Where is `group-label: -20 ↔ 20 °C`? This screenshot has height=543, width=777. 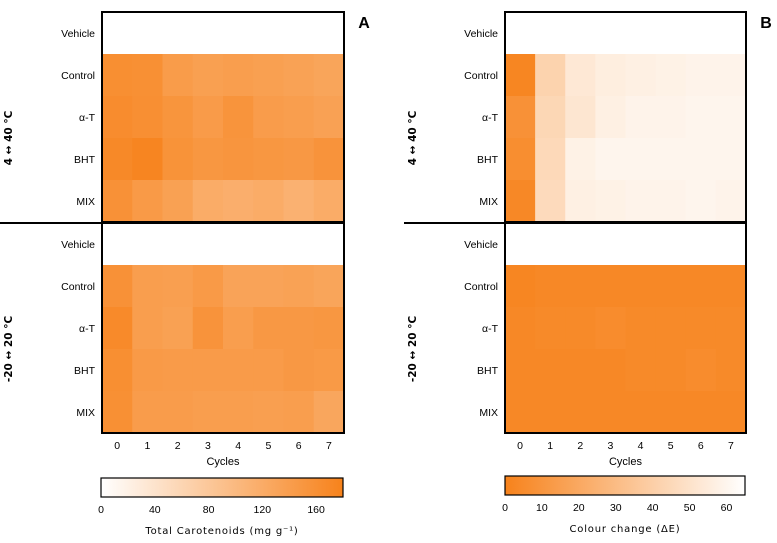 group-label: -20 ↔ 20 °C is located at coordinates (9, 349).